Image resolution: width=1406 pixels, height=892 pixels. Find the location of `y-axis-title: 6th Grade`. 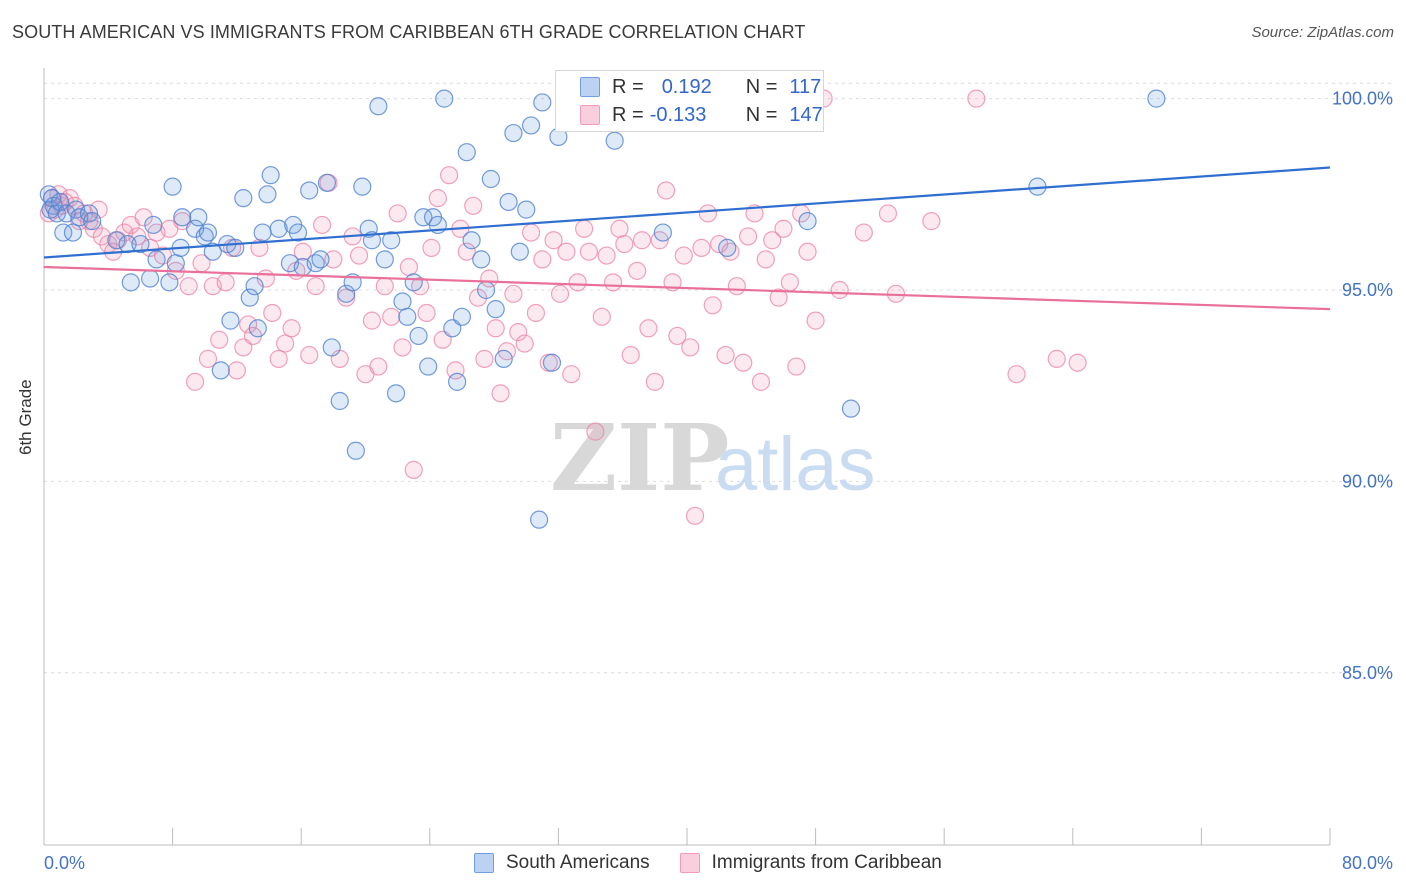

y-axis-title: 6th Grade is located at coordinates (25, 417).